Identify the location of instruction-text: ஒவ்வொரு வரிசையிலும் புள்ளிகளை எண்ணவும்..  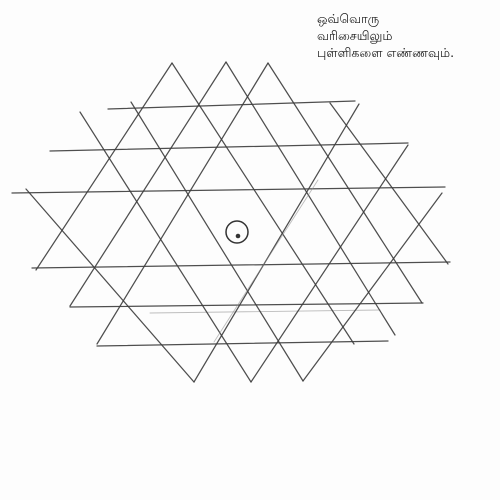
(404, 35).